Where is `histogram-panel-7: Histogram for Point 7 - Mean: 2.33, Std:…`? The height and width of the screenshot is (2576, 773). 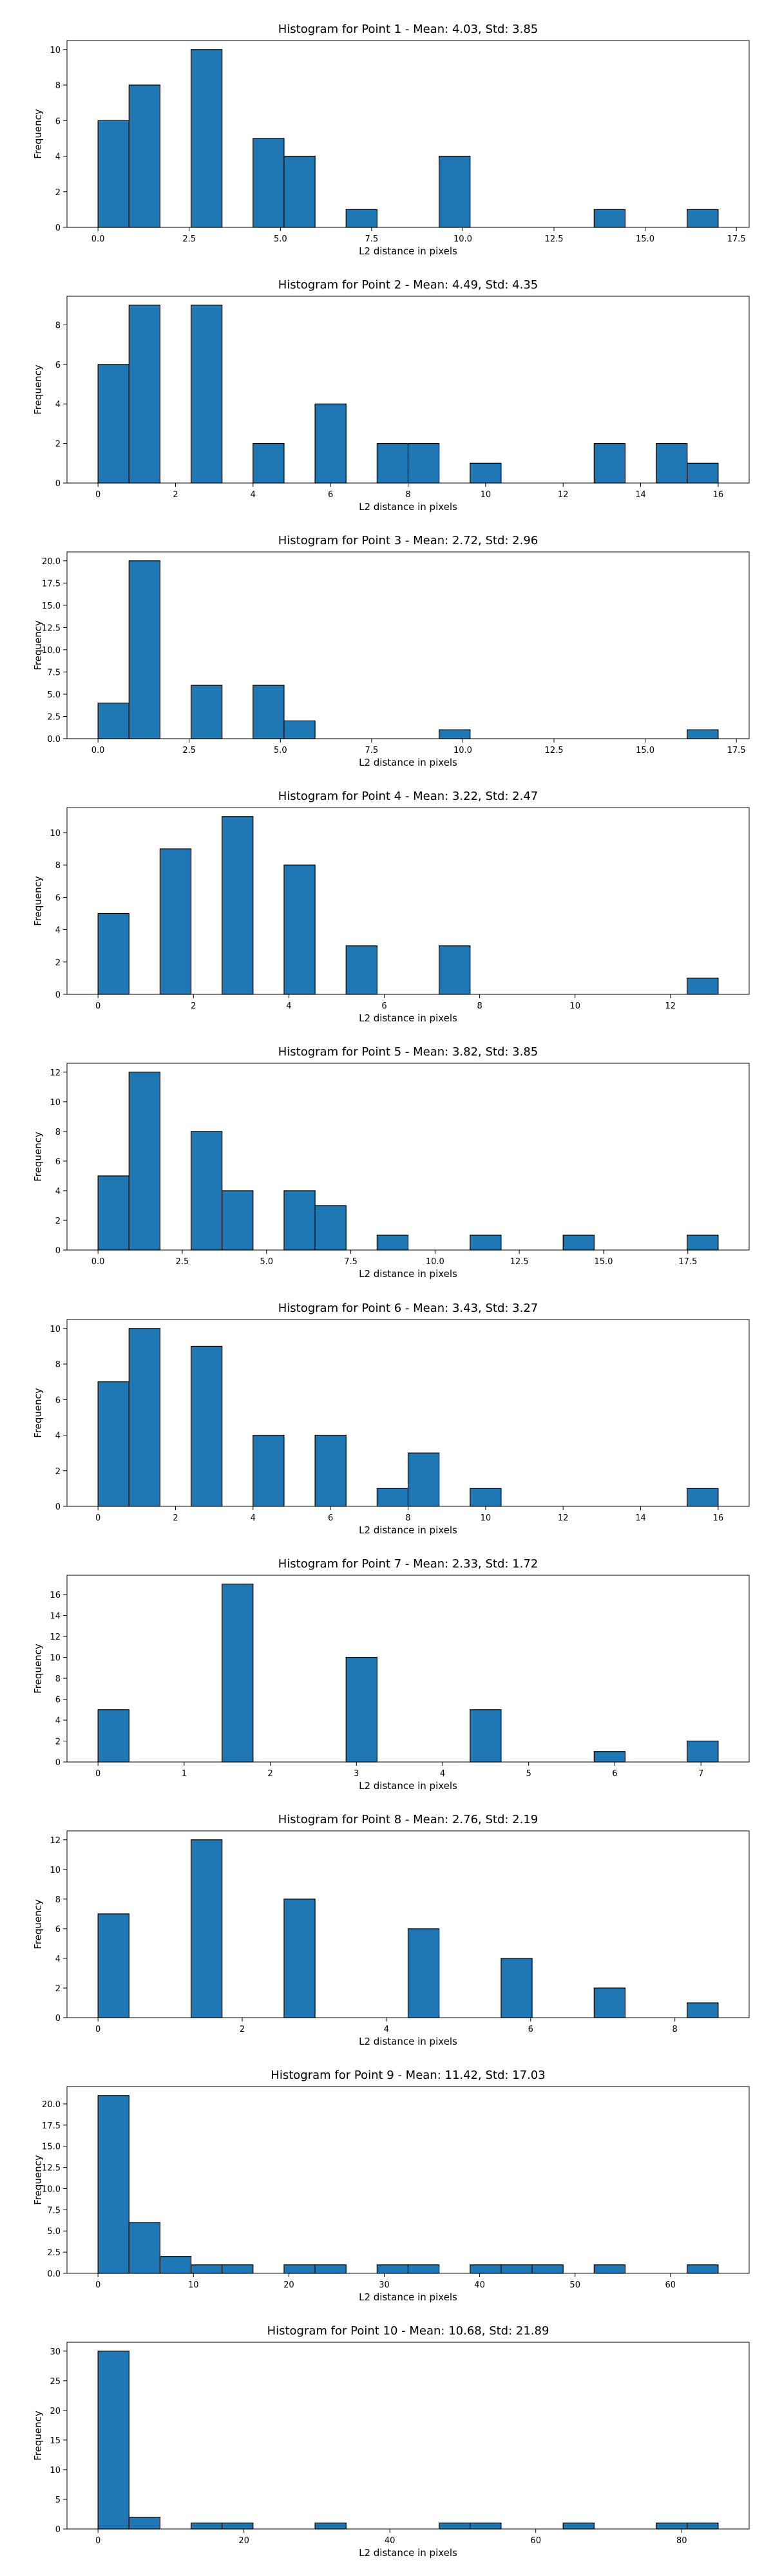
histogram-panel-7: Histogram for Point 7 - Mean: 2.33, Std:… is located at coordinates (391, 1675).